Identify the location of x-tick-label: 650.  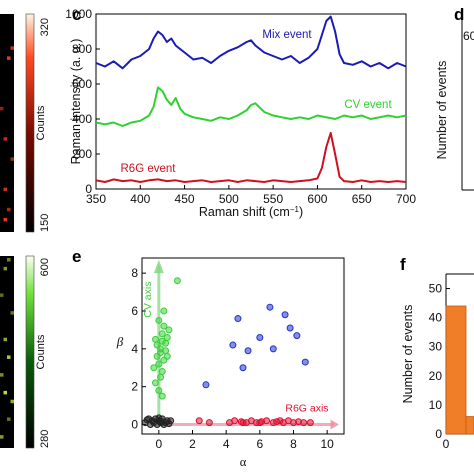
(362, 199).